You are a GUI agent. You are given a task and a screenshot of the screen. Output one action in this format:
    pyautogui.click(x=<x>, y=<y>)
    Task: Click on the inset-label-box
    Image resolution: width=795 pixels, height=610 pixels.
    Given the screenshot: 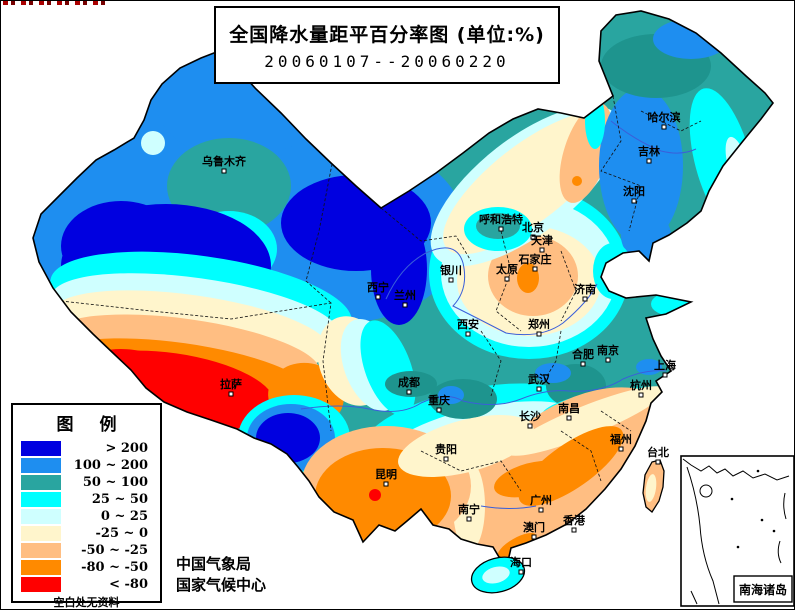 What is the action you would take?
    pyautogui.click(x=763, y=589)
    